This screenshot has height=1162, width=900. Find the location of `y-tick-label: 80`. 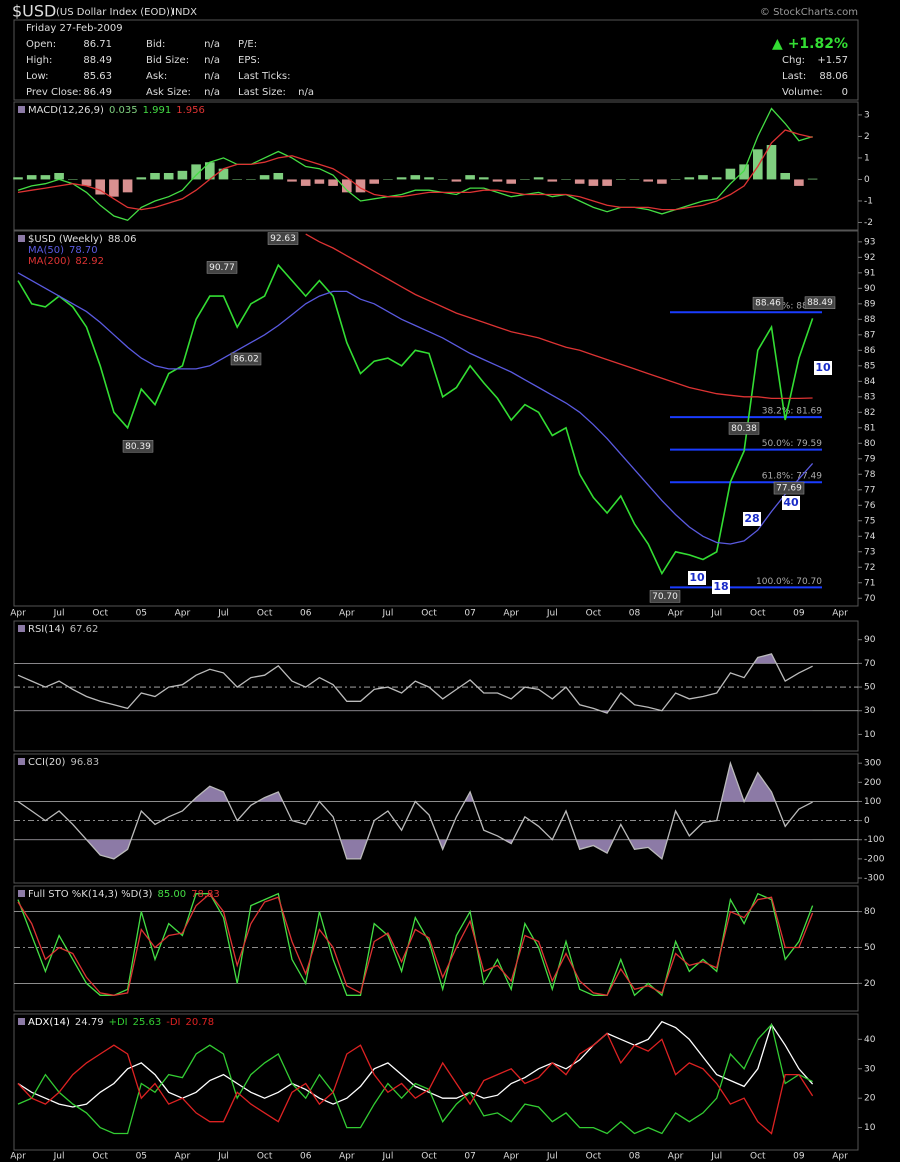

y-tick-label: 80 is located at coordinates (870, 444).